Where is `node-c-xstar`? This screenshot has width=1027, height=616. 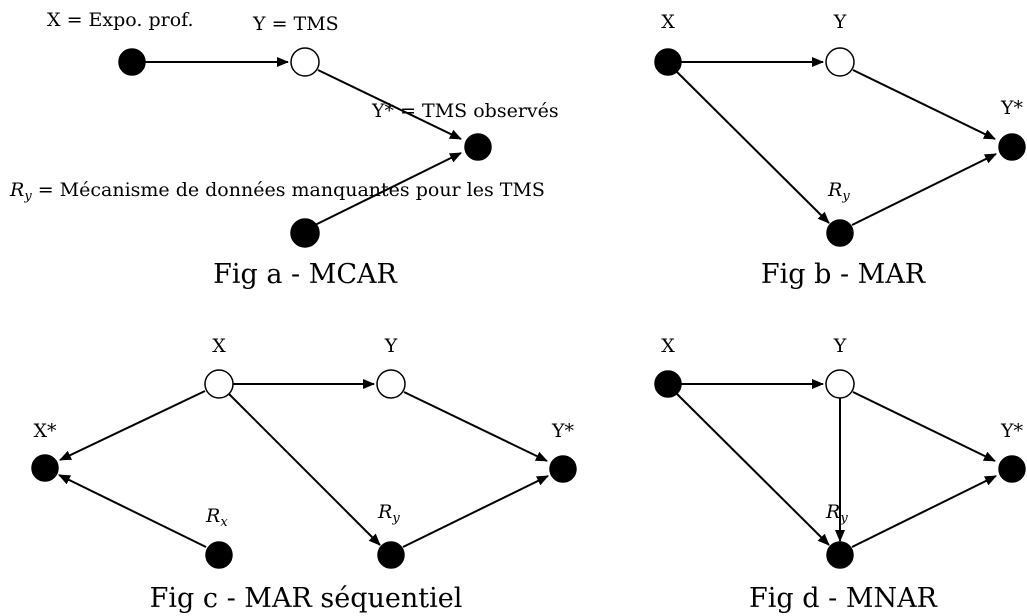 node-c-xstar is located at coordinates (45, 468).